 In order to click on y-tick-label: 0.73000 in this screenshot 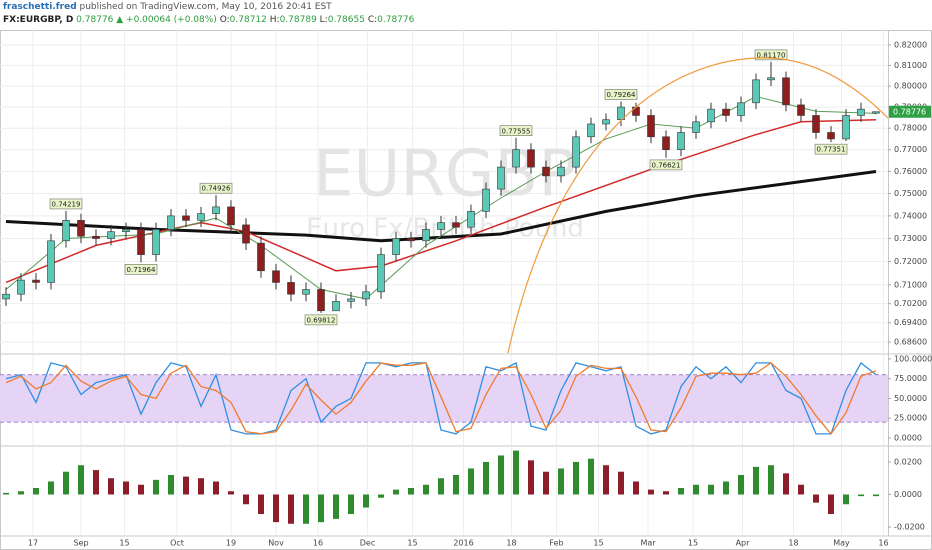, I will do `click(910, 238)`.